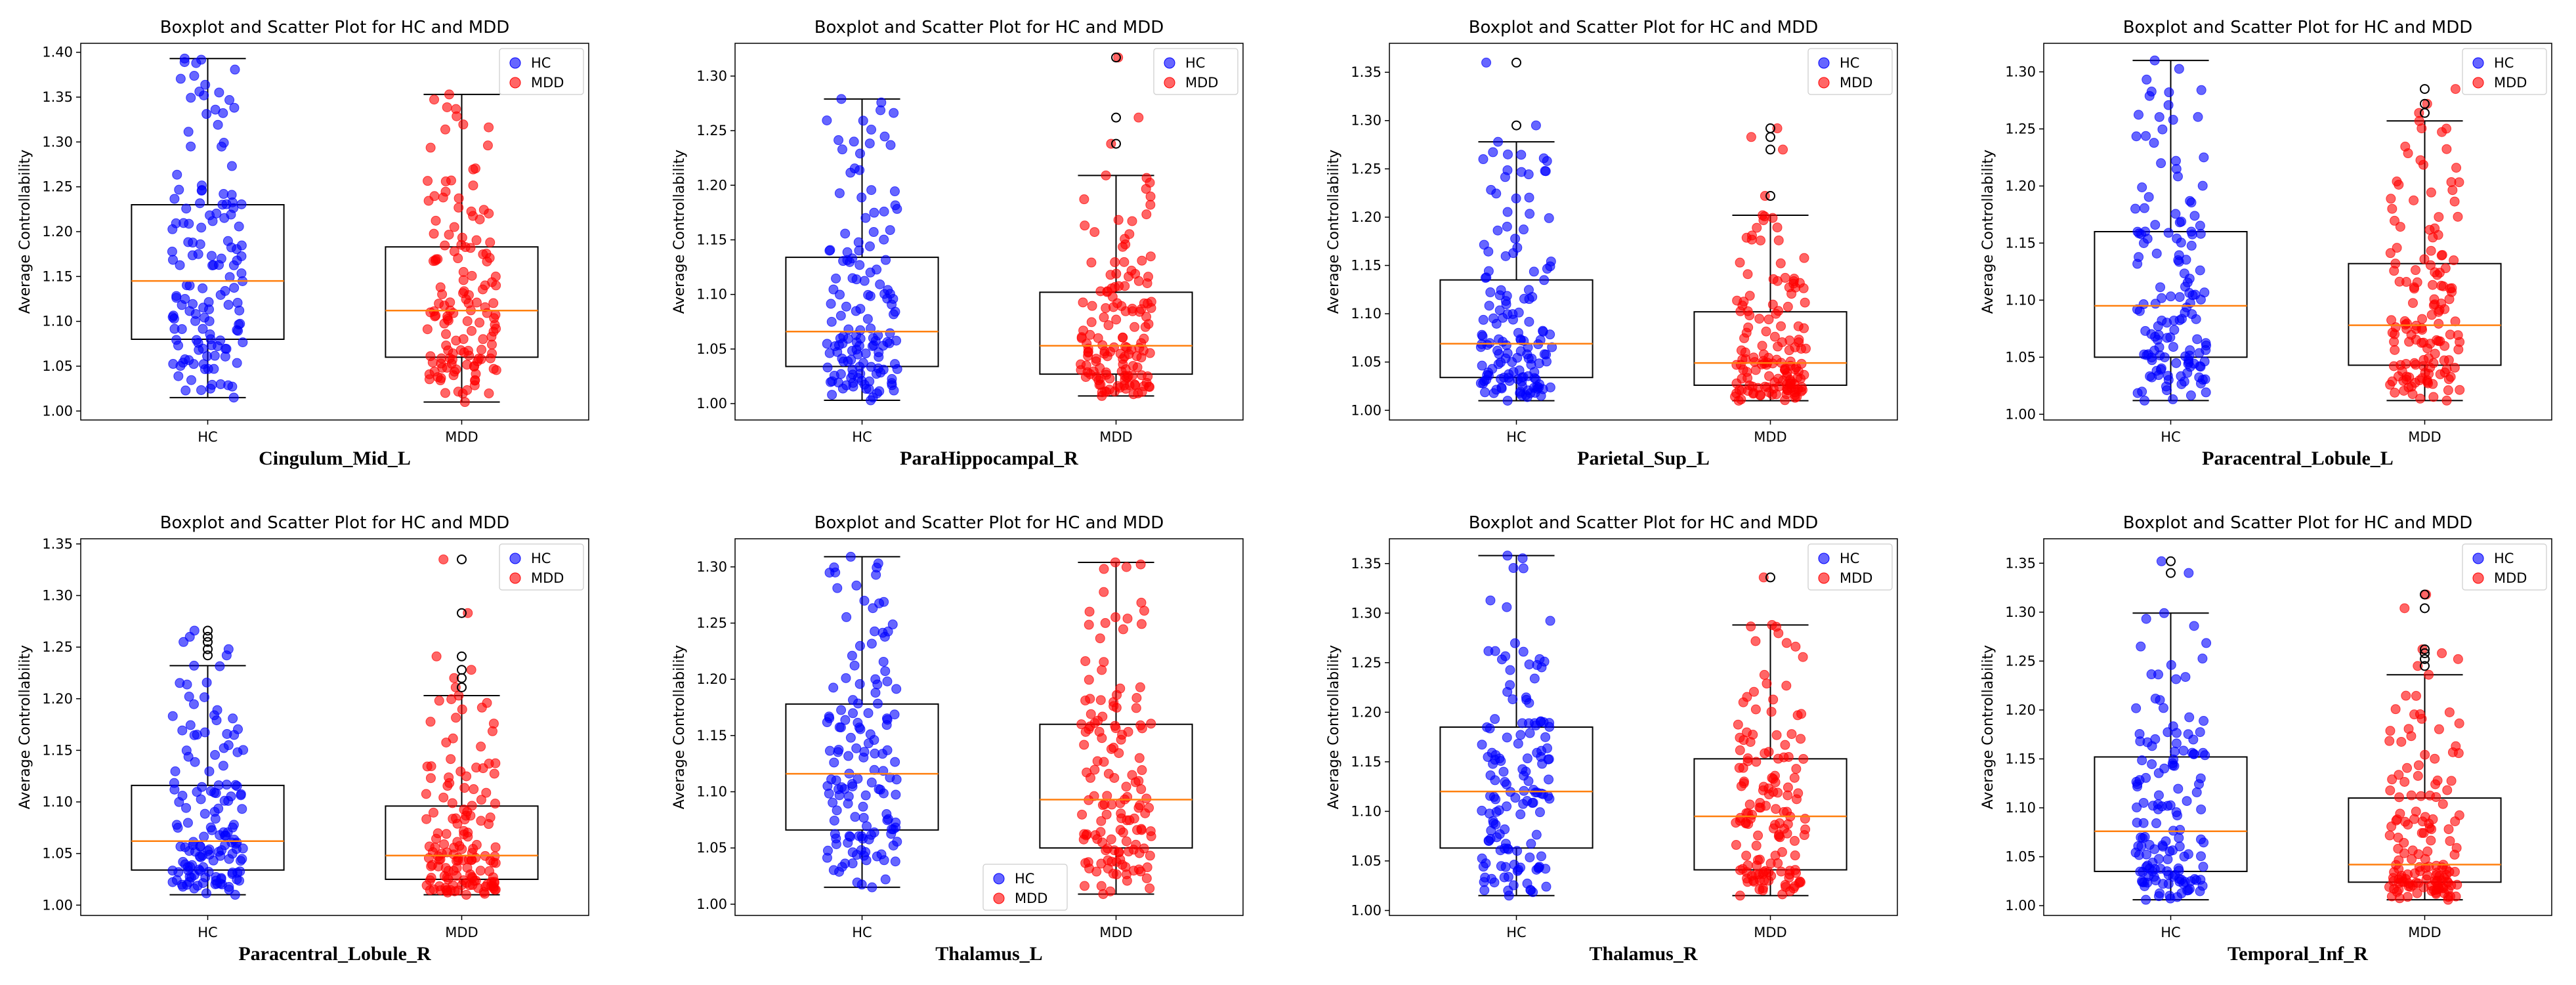 The height and width of the screenshot is (985, 2576). I want to click on box-iqr, so click(1116, 333).